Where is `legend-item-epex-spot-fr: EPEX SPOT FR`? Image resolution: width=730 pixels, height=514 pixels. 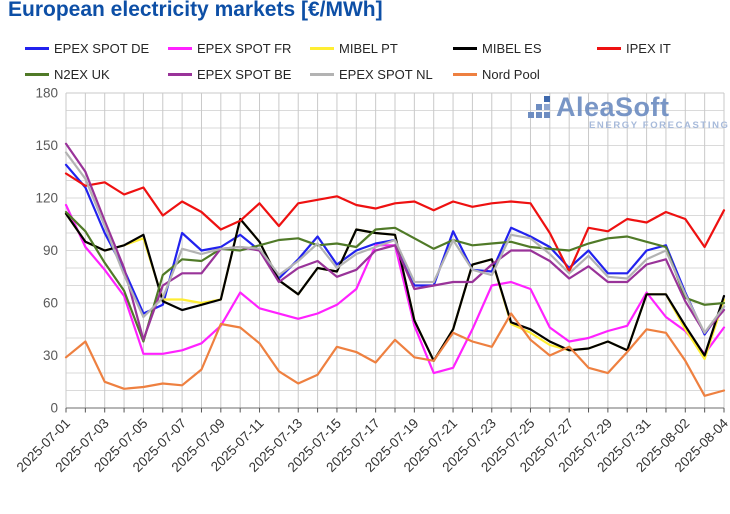
legend-item-epex-spot-fr: EPEX SPOT FR is located at coordinates (229, 48).